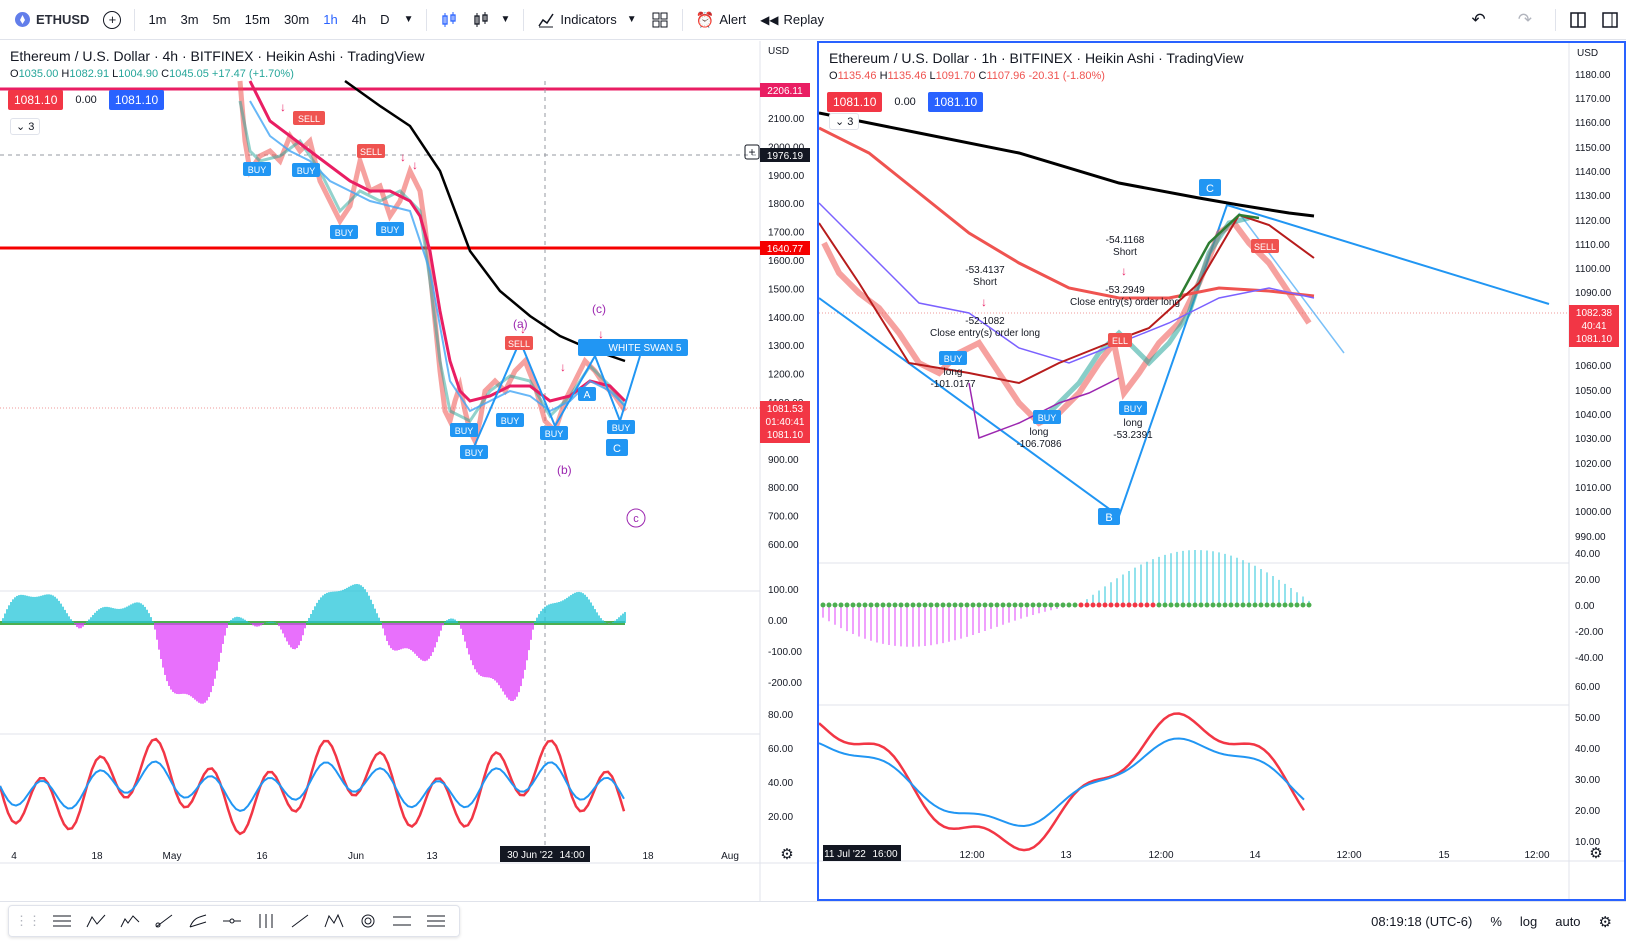  What do you see at coordinates (409, 20) in the screenshot?
I see `interval-dropdown: ▼` at bounding box center [409, 20].